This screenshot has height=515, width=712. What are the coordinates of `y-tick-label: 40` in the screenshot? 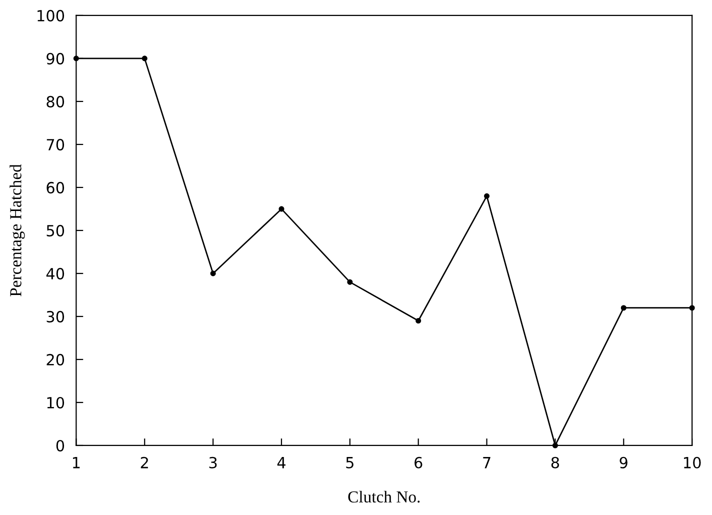 It's located at (55, 274).